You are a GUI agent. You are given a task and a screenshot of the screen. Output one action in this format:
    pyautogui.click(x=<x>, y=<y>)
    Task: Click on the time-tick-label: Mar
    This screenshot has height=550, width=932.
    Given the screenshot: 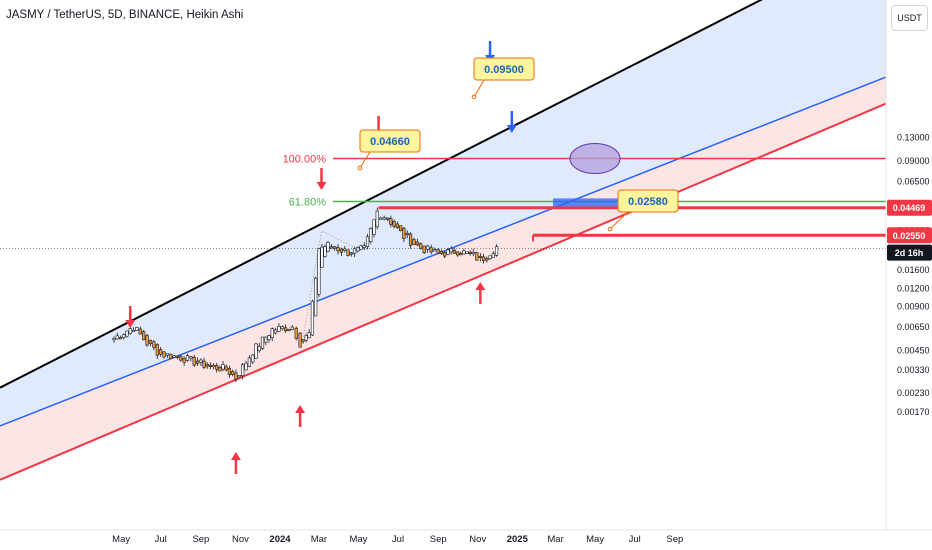 What is the action you would take?
    pyautogui.click(x=319, y=539)
    